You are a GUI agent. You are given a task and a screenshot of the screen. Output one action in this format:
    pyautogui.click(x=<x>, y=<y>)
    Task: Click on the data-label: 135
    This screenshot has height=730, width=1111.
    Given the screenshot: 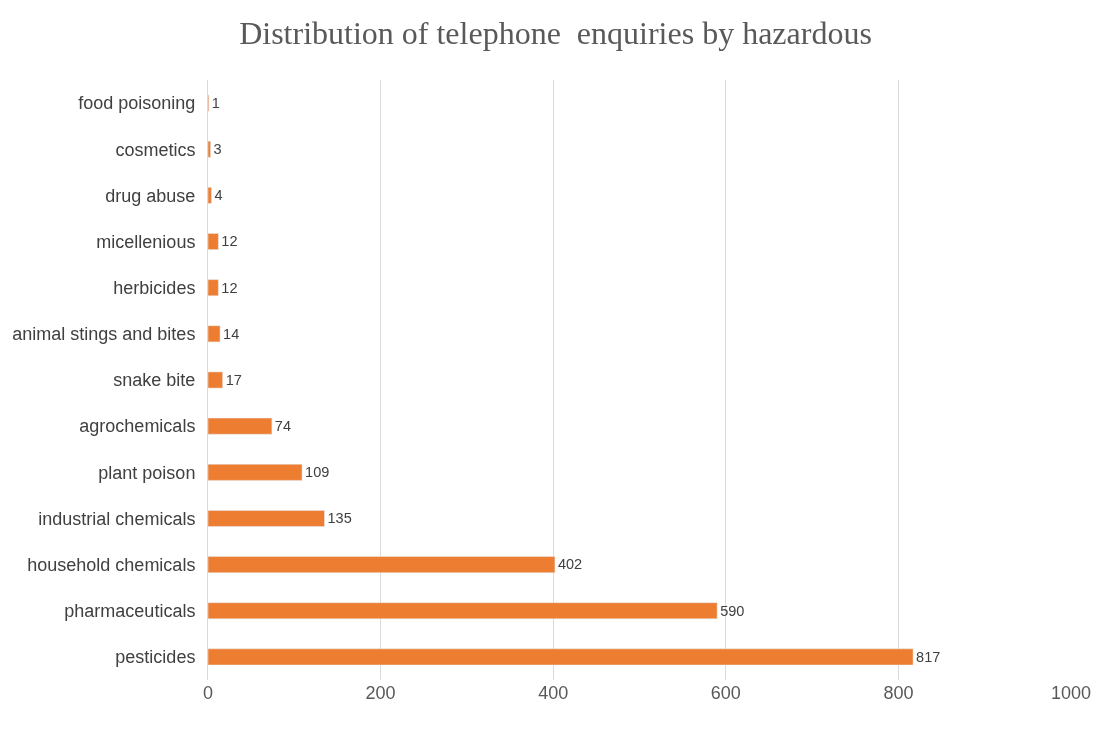 What is the action you would take?
    pyautogui.click(x=339, y=518)
    